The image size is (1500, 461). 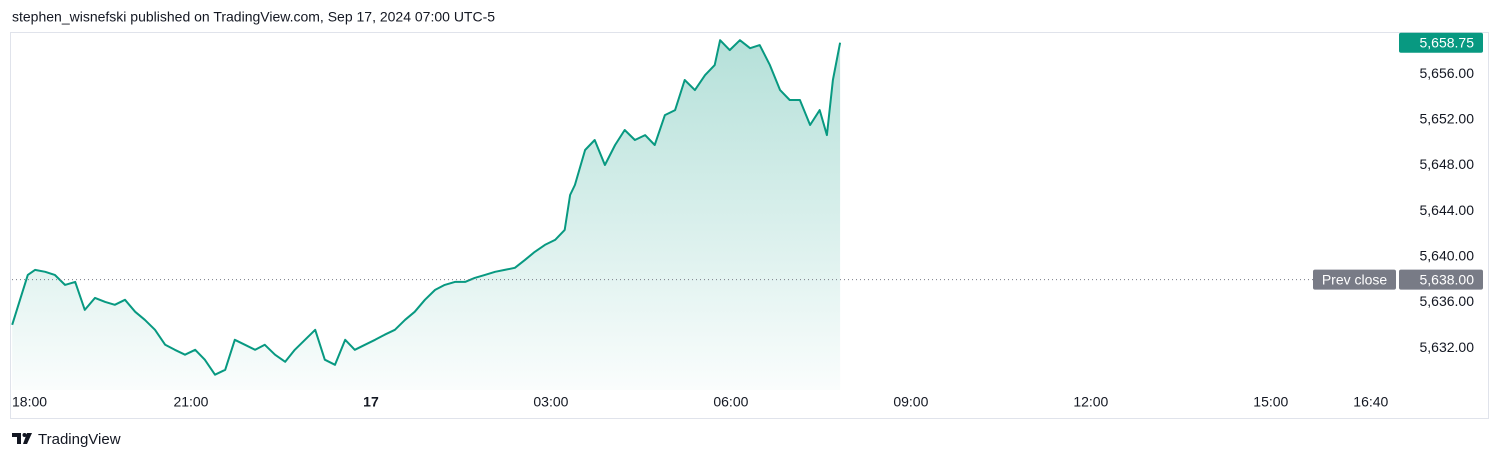 What do you see at coordinates (1447, 118) in the screenshot?
I see `y-tick-label: 5,652.00` at bounding box center [1447, 118].